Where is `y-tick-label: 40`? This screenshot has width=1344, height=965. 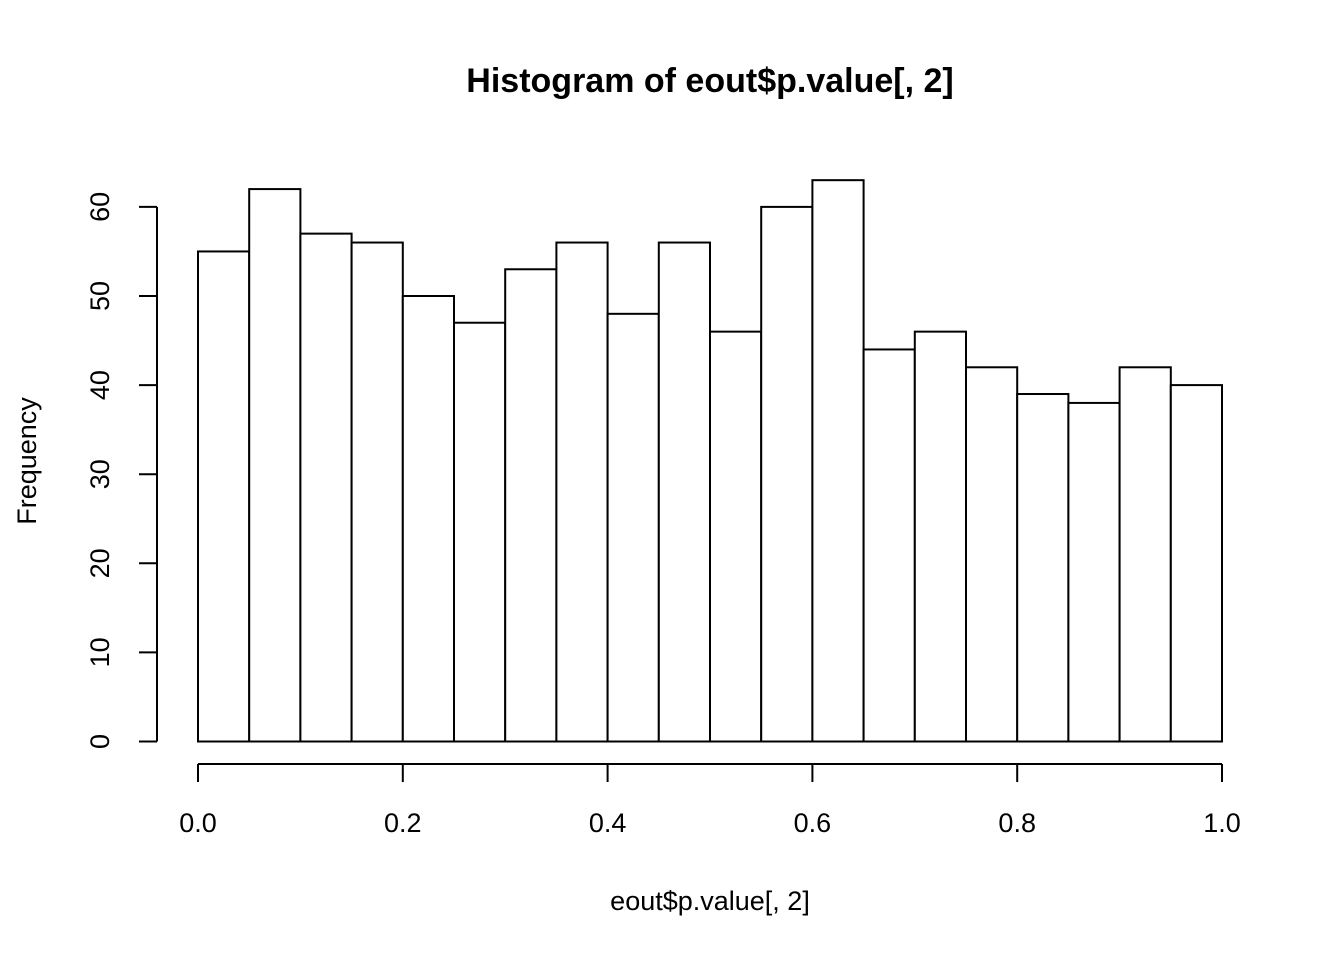 y-tick-label: 40 is located at coordinates (100, 385).